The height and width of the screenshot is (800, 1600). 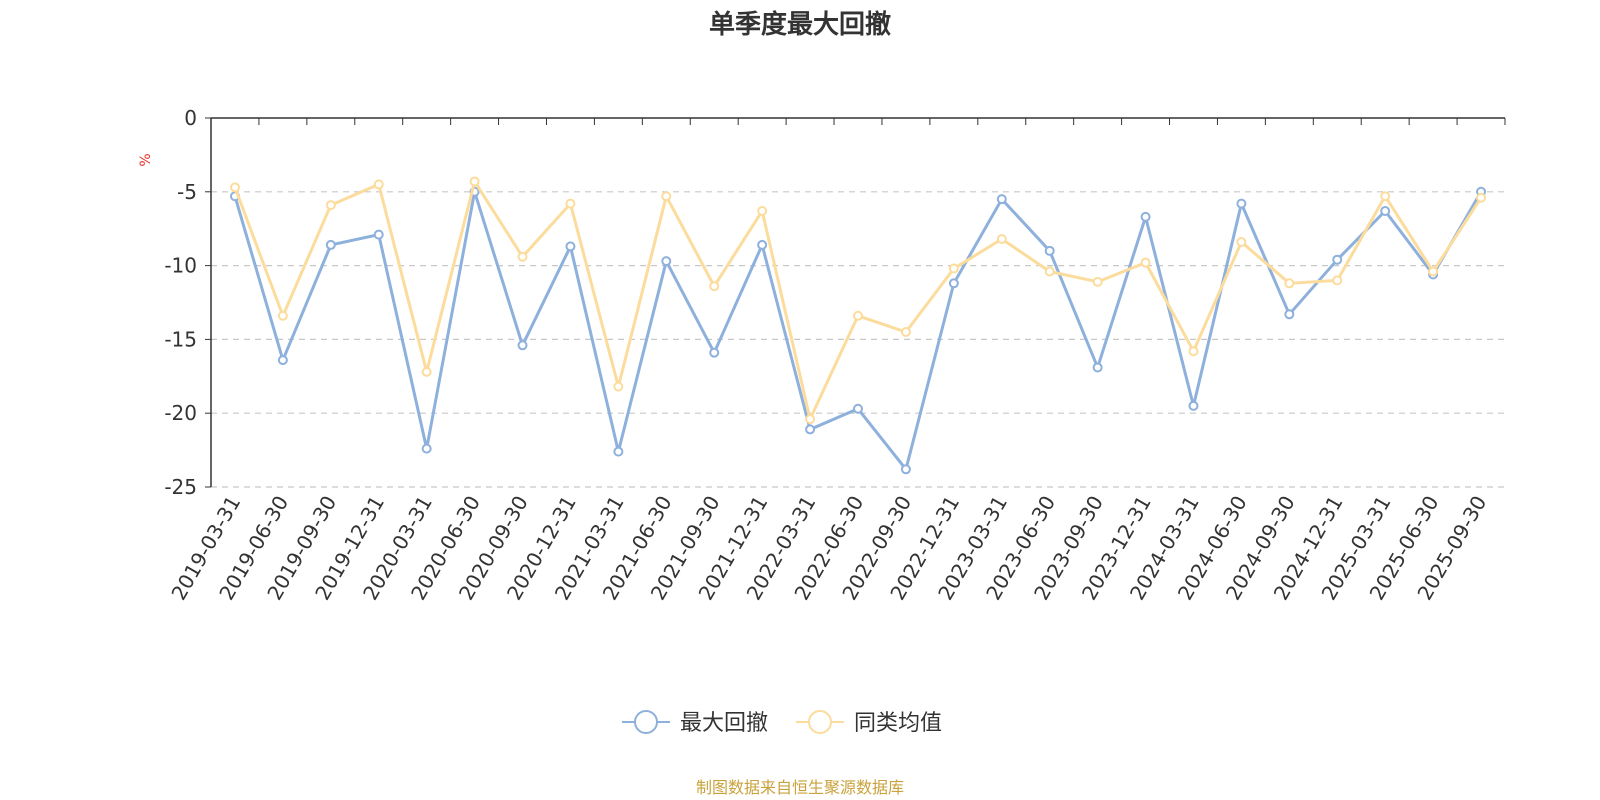 I want to click on legend-item: 最大回撤, so click(x=695, y=723).